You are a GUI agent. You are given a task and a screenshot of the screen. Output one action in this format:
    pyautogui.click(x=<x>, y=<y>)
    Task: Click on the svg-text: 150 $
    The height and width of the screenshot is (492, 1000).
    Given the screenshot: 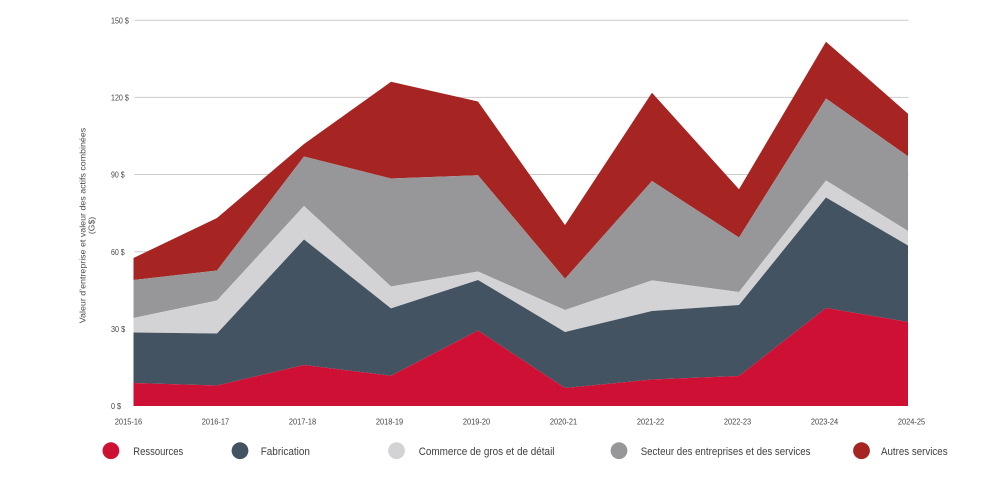 What is the action you would take?
    pyautogui.click(x=120, y=20)
    